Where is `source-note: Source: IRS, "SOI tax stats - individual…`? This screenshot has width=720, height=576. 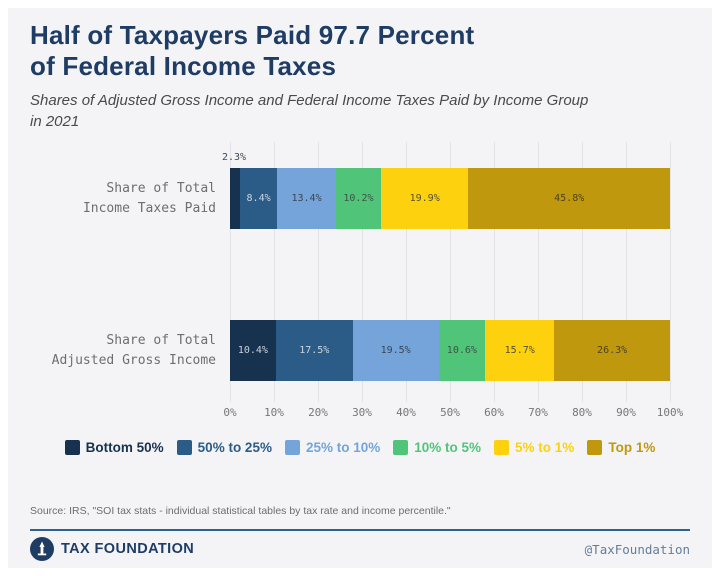 source-note: Source: IRS, "SOI tax stats - individual… is located at coordinates (240, 511).